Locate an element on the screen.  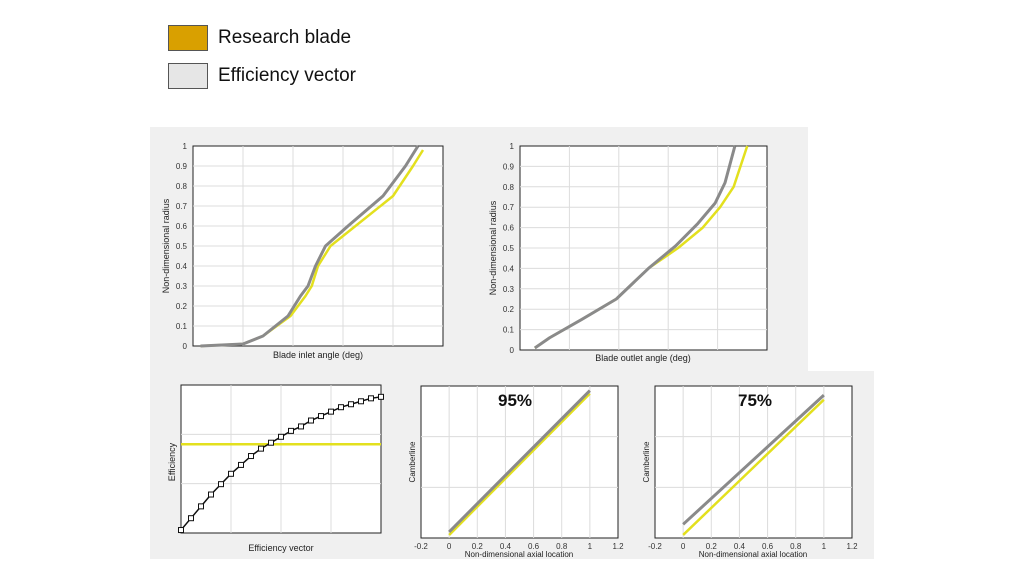
grid-camber75 is located at coordinates (753, 462).